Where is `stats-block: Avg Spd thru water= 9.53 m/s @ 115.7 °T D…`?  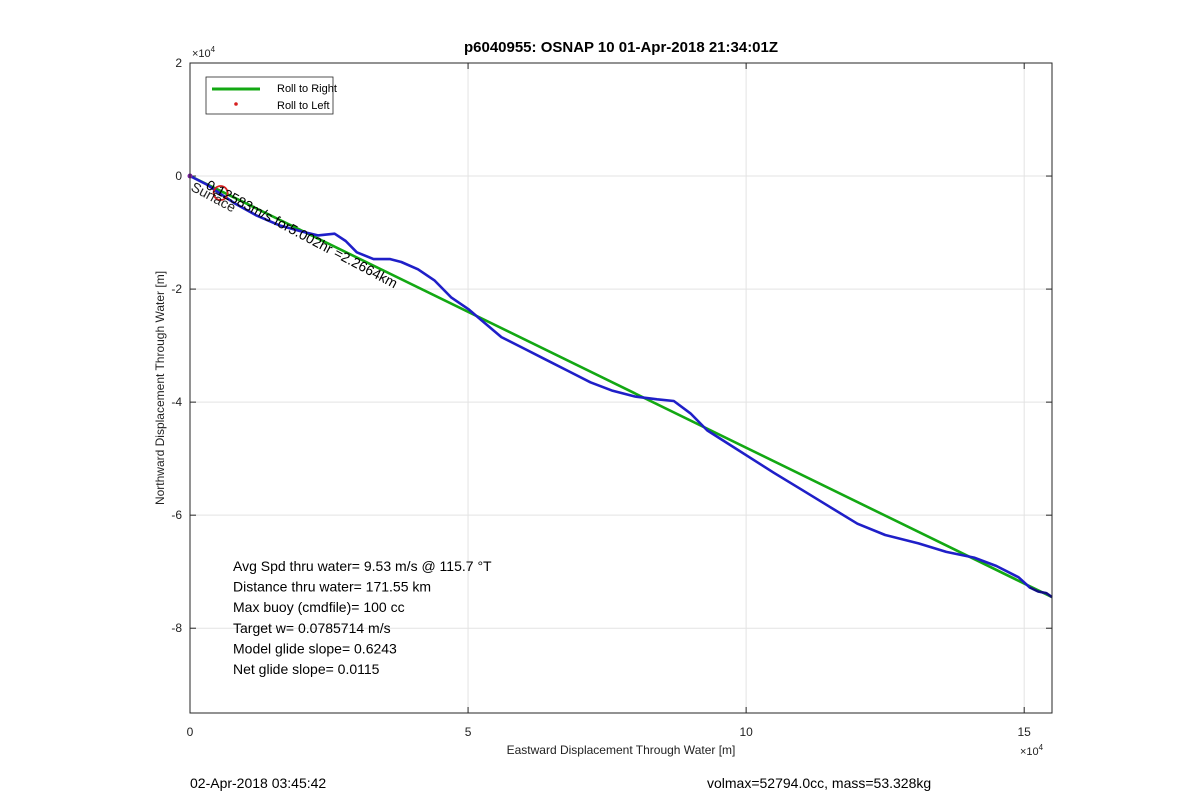
stats-block: Avg Spd thru water= 9.53 m/s @ 115.7 °T D… is located at coordinates (362, 617).